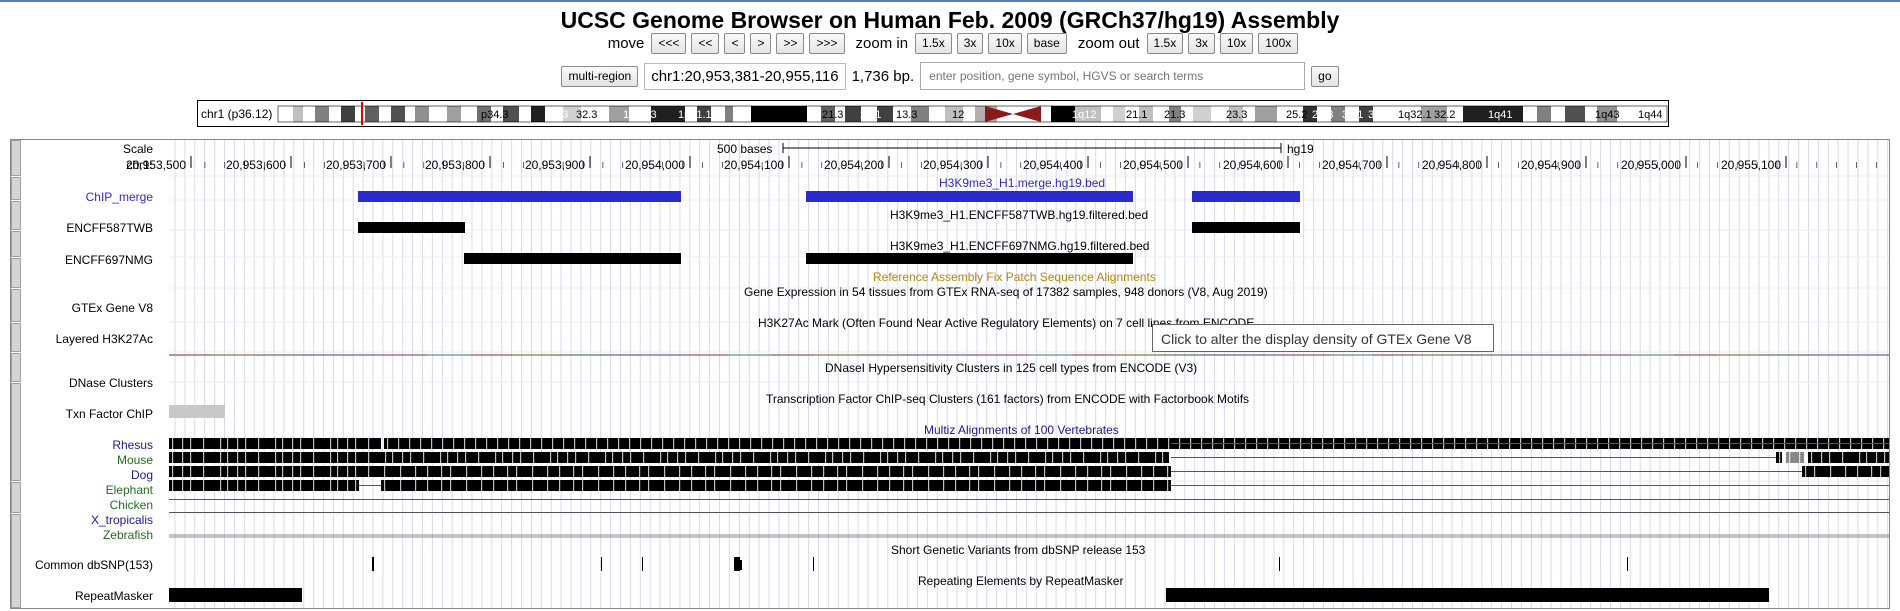 This screenshot has width=1900, height=611. What do you see at coordinates (16, 561) in the screenshot?
I see `repeatmasker-side-button` at bounding box center [16, 561].